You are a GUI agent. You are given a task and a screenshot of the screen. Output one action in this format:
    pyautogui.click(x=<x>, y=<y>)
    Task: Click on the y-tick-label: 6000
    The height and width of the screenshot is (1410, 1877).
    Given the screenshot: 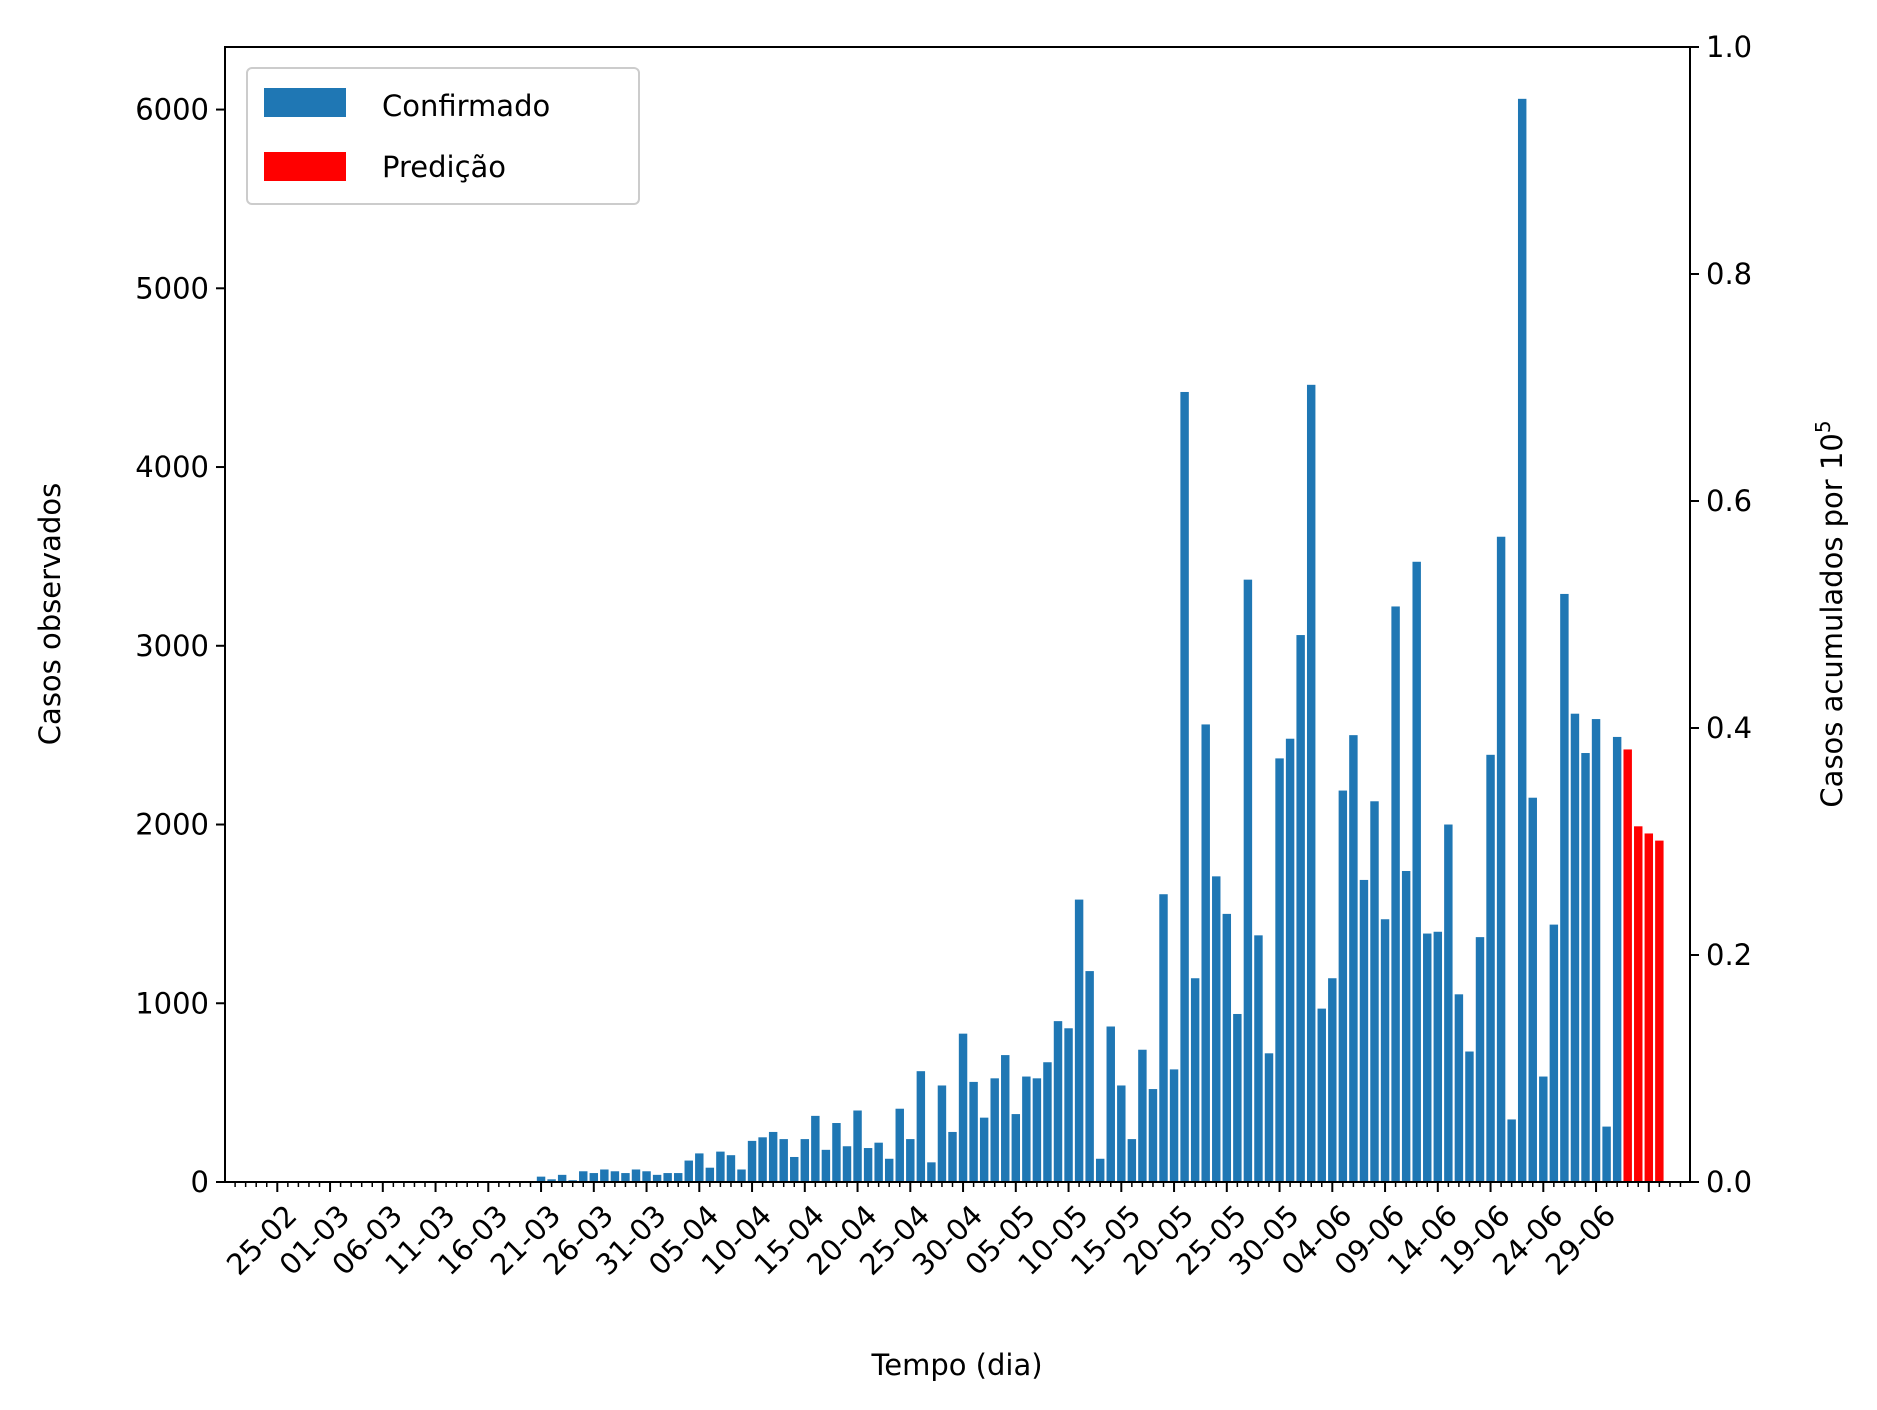 What is the action you would take?
    pyautogui.click(x=172, y=110)
    